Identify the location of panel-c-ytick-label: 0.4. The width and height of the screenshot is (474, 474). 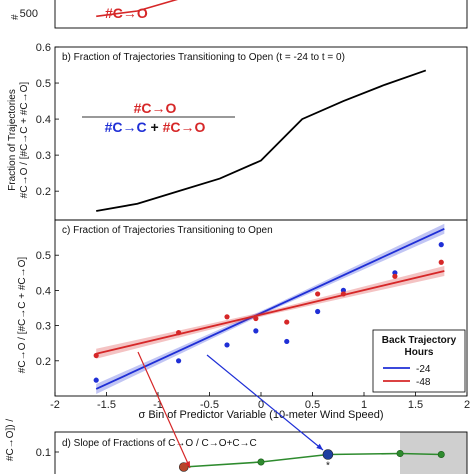
(43, 291).